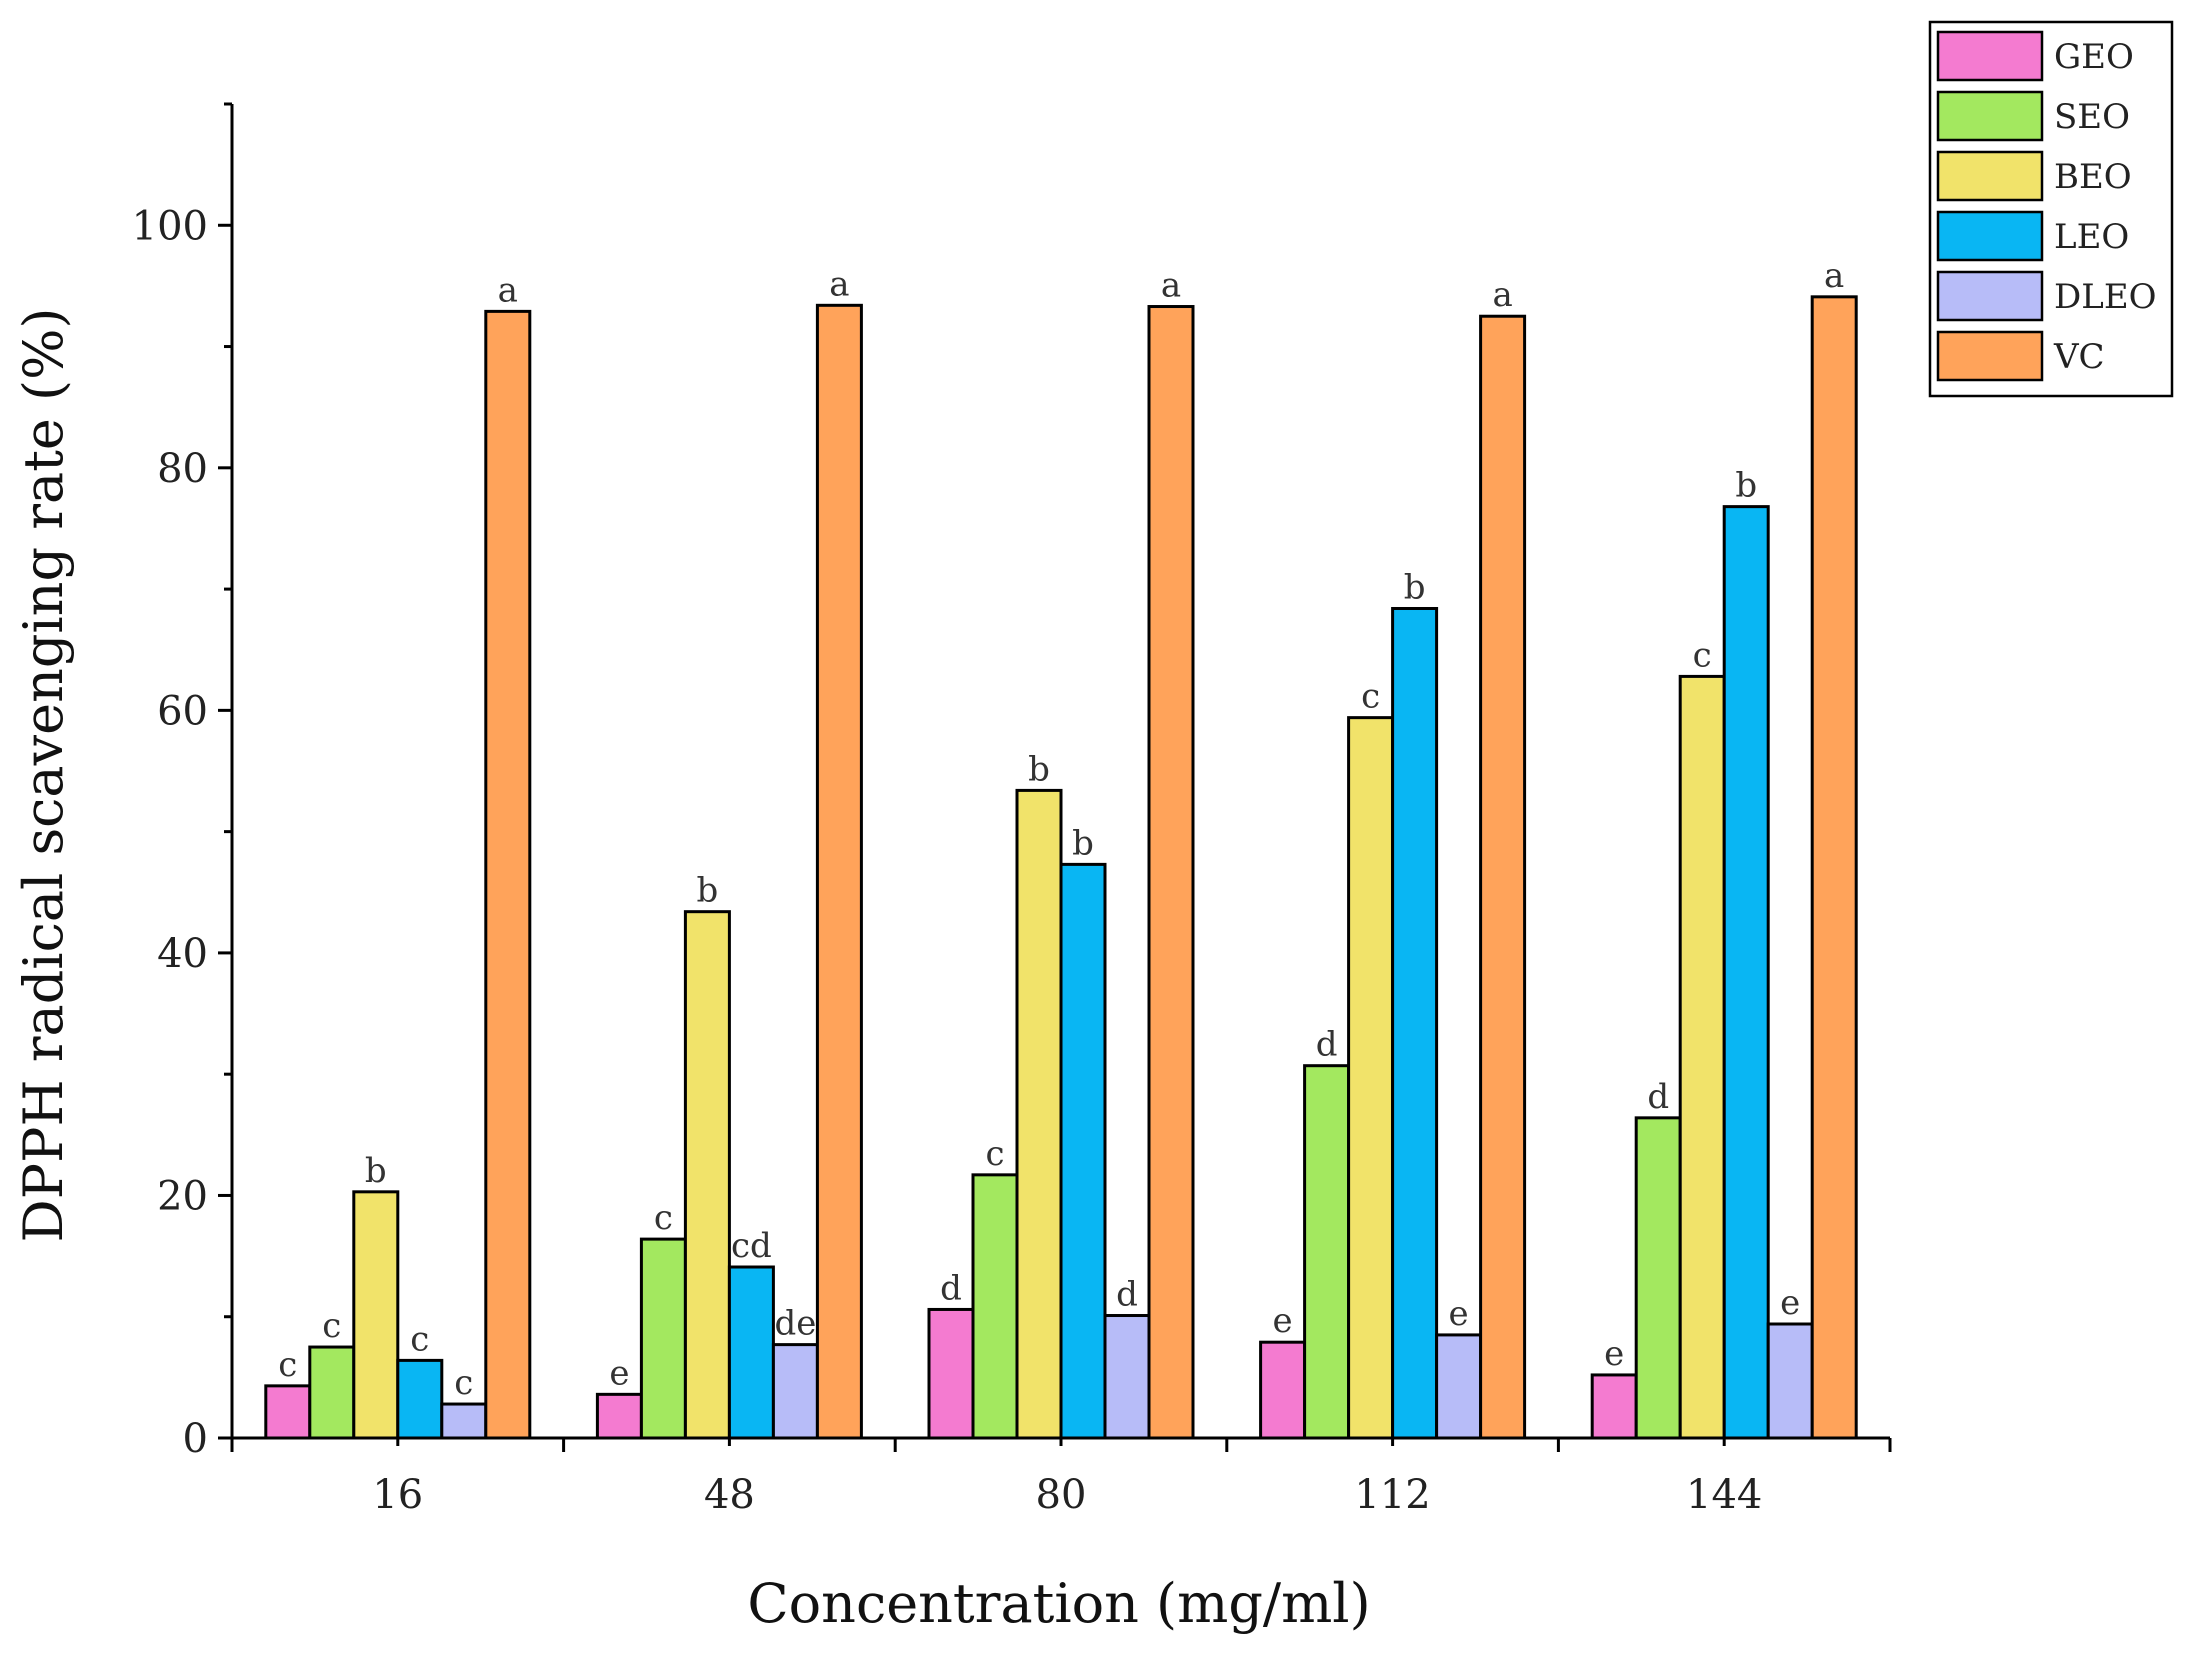  Describe the element at coordinates (1283, 1321) in the screenshot. I see `sig-label-geo-112: e` at that location.